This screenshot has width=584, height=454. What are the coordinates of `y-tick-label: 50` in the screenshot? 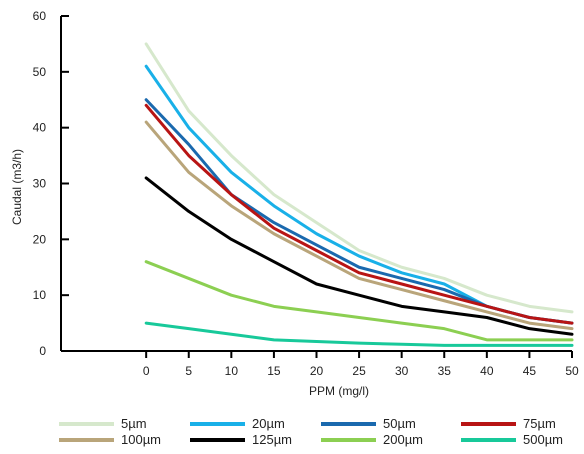 It's located at (40, 72).